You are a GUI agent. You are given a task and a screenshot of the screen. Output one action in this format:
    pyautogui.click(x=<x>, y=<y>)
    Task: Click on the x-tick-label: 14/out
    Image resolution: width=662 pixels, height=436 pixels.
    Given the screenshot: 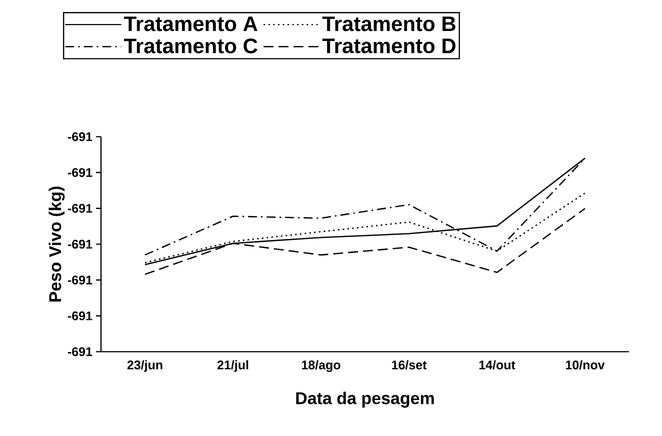 What is the action you would take?
    pyautogui.click(x=497, y=365)
    